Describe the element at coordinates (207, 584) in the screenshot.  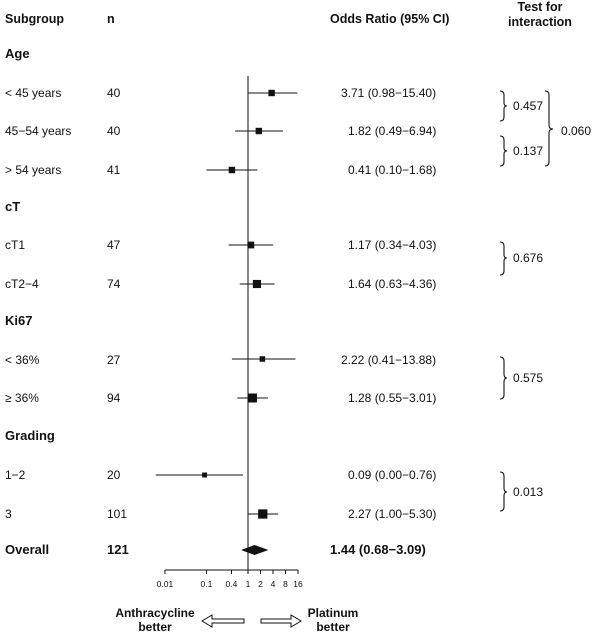
I see `x-tick-label: 0.1` at that location.